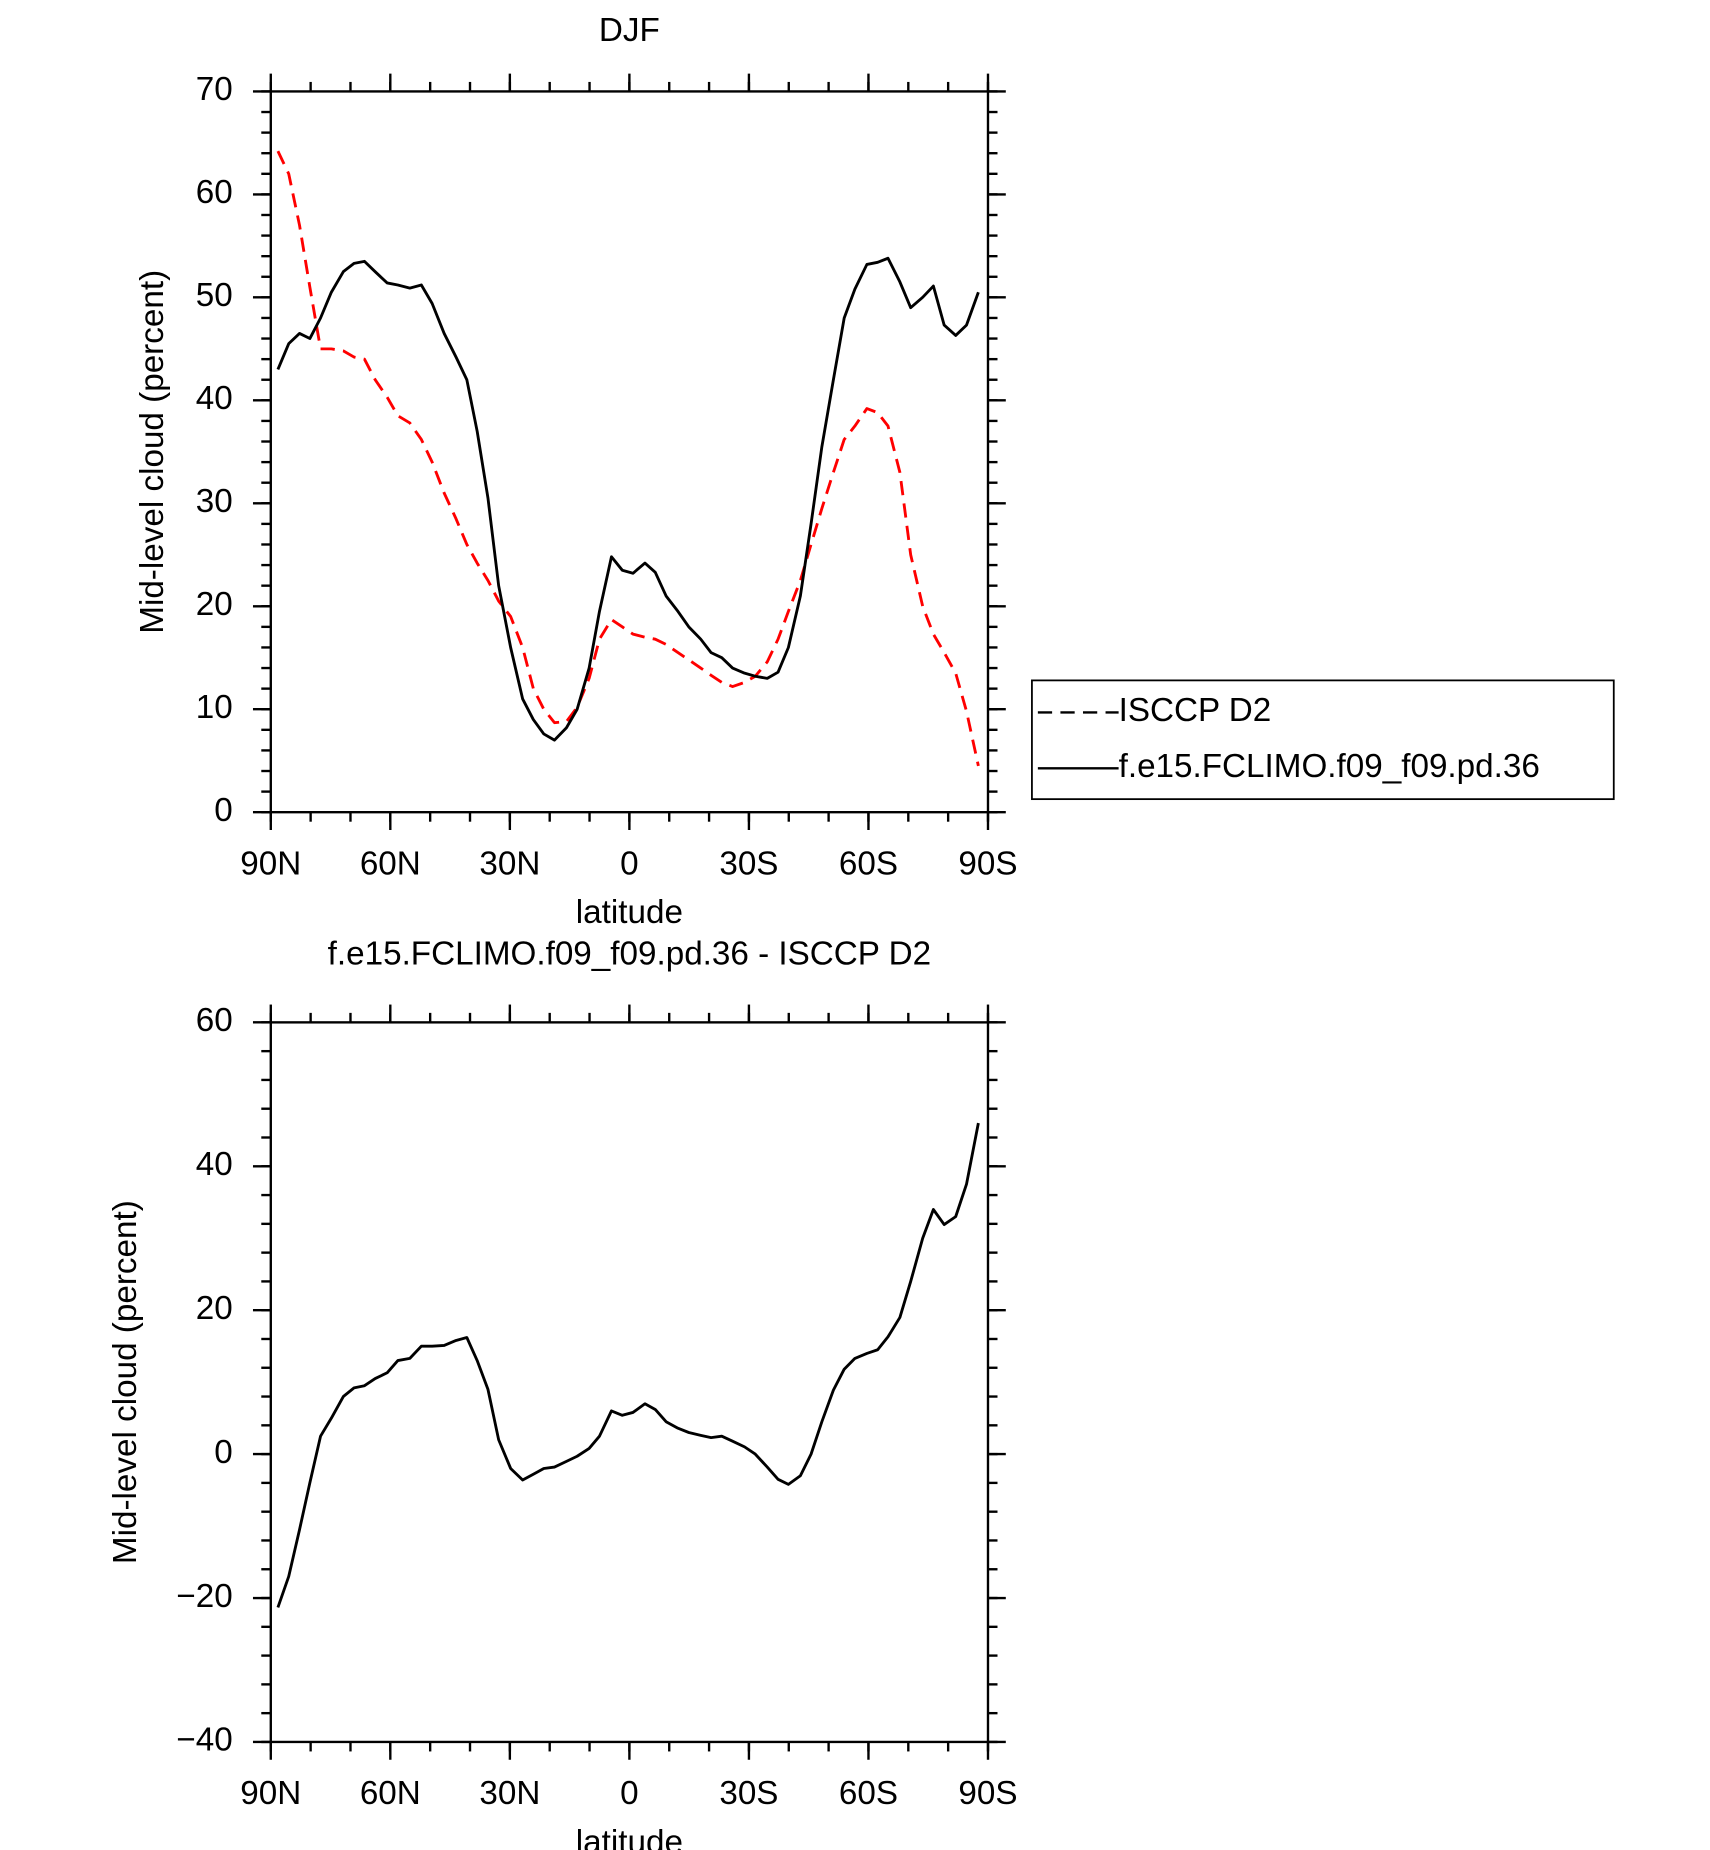 The width and height of the screenshot is (1710, 1850). I want to click on legend-label: f.e15.FCLIMO.f09_f09.pd.36, so click(1329, 766).